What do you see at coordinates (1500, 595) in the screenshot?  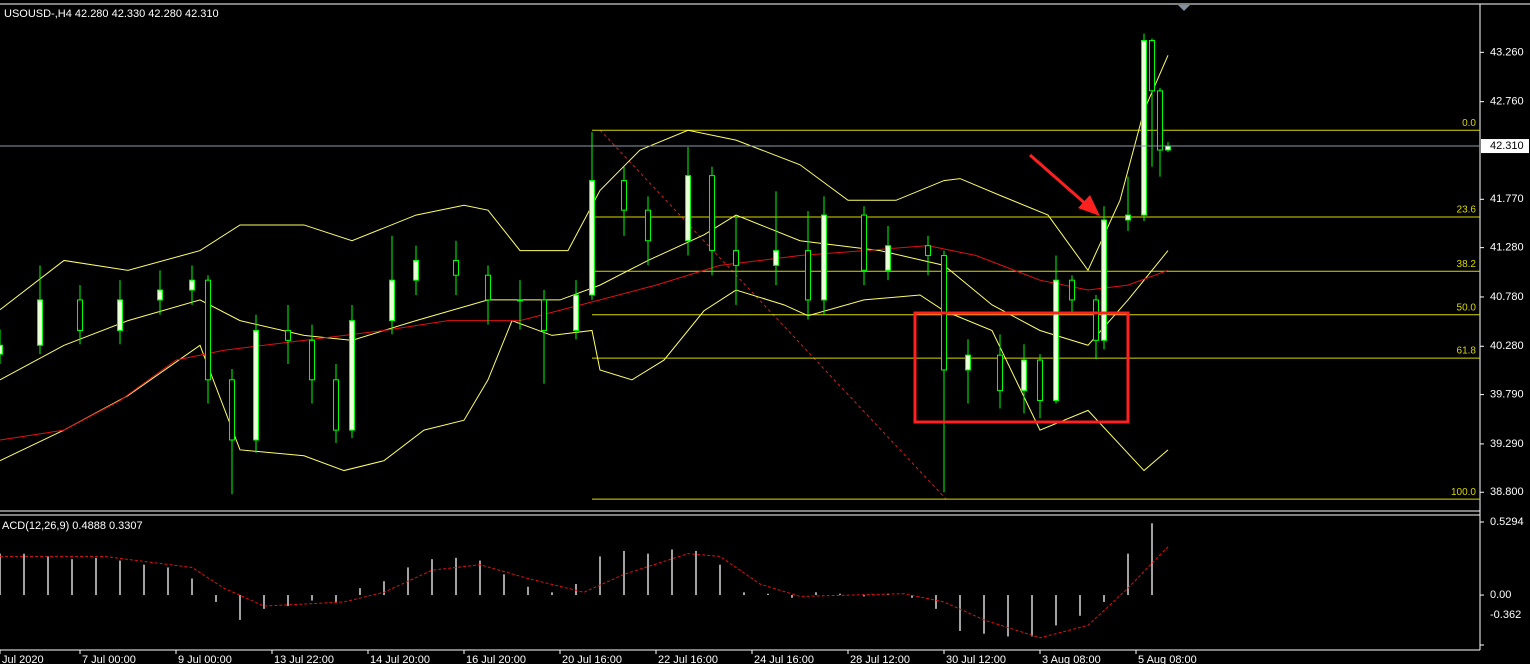 I see `y-tick-label: 0.00` at bounding box center [1500, 595].